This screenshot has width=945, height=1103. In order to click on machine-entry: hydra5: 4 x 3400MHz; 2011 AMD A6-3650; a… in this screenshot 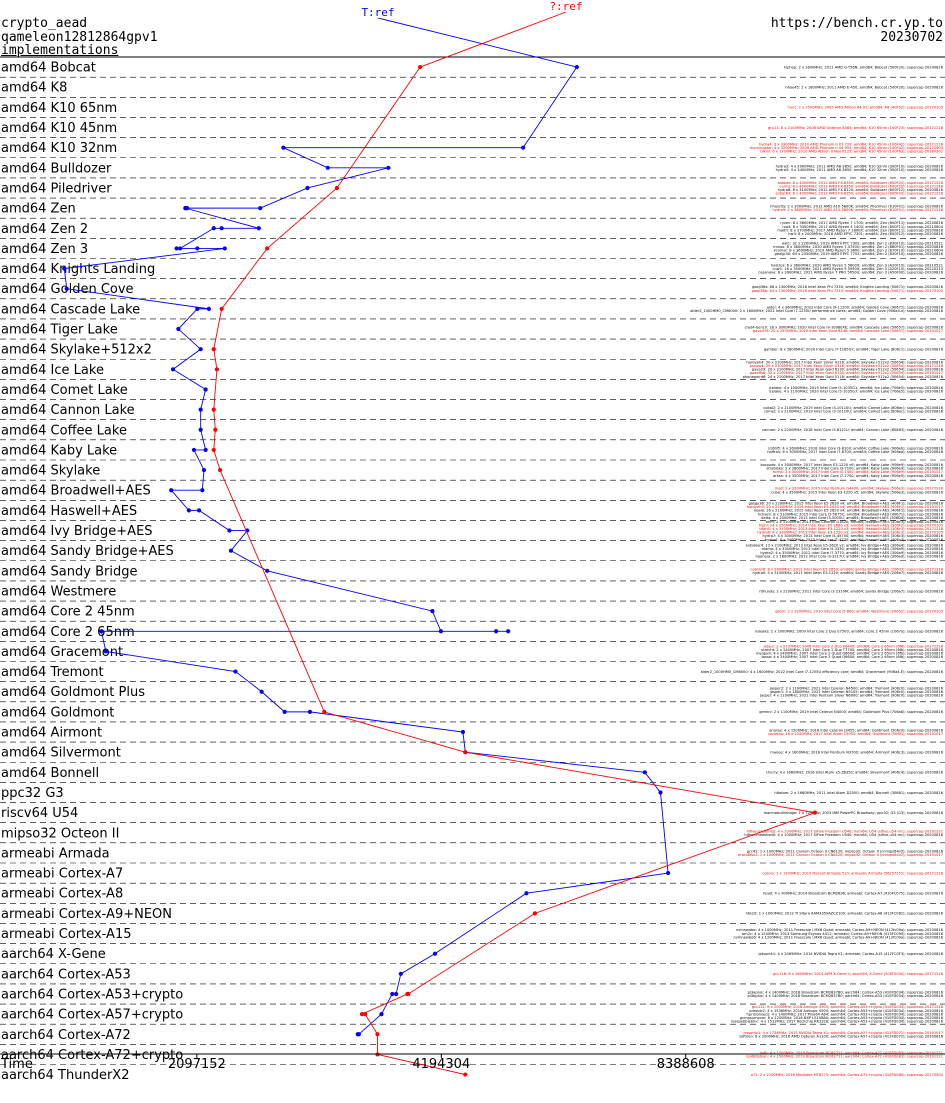, I will do `click(860, 170)`.